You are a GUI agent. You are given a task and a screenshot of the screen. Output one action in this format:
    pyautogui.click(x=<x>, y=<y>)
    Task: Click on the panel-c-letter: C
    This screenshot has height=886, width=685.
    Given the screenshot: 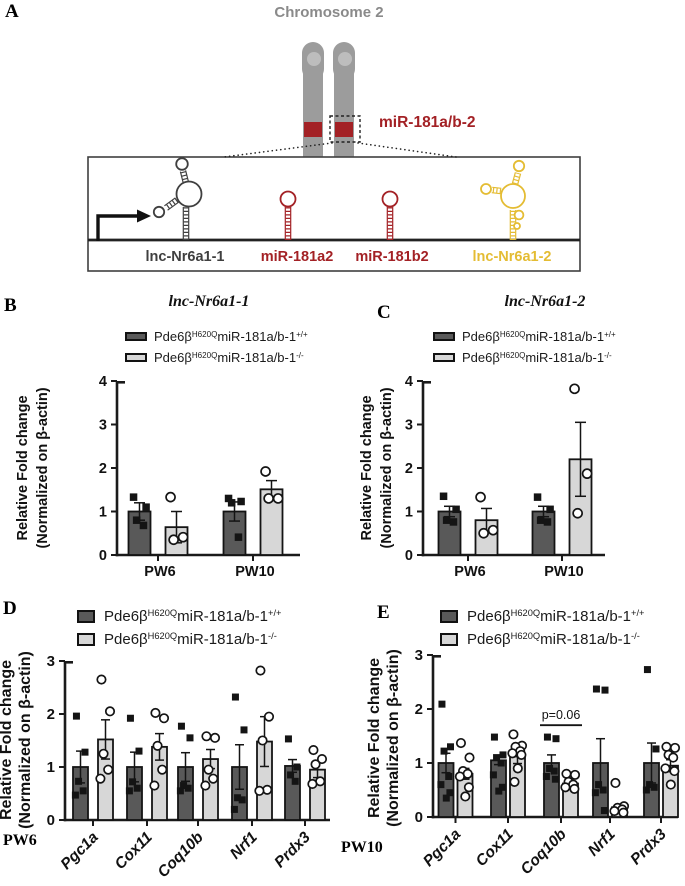 What is the action you would take?
    pyautogui.click(x=384, y=312)
    